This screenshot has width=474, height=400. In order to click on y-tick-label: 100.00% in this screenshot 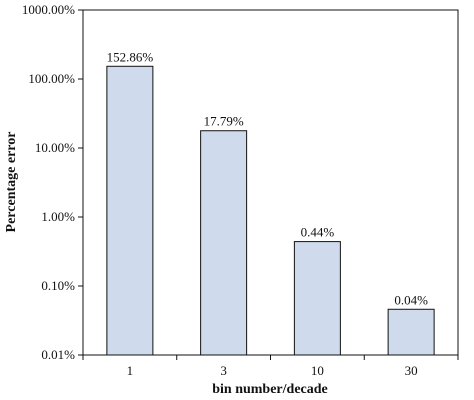, I will do `click(51, 78)`.